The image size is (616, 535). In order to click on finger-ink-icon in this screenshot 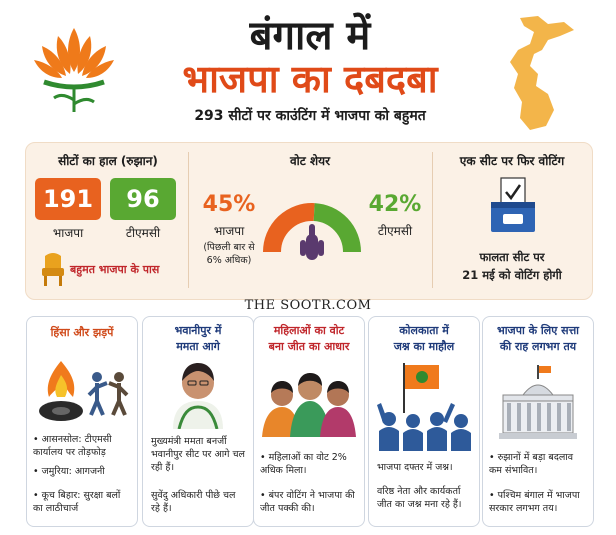, I will do `click(312, 242)`.